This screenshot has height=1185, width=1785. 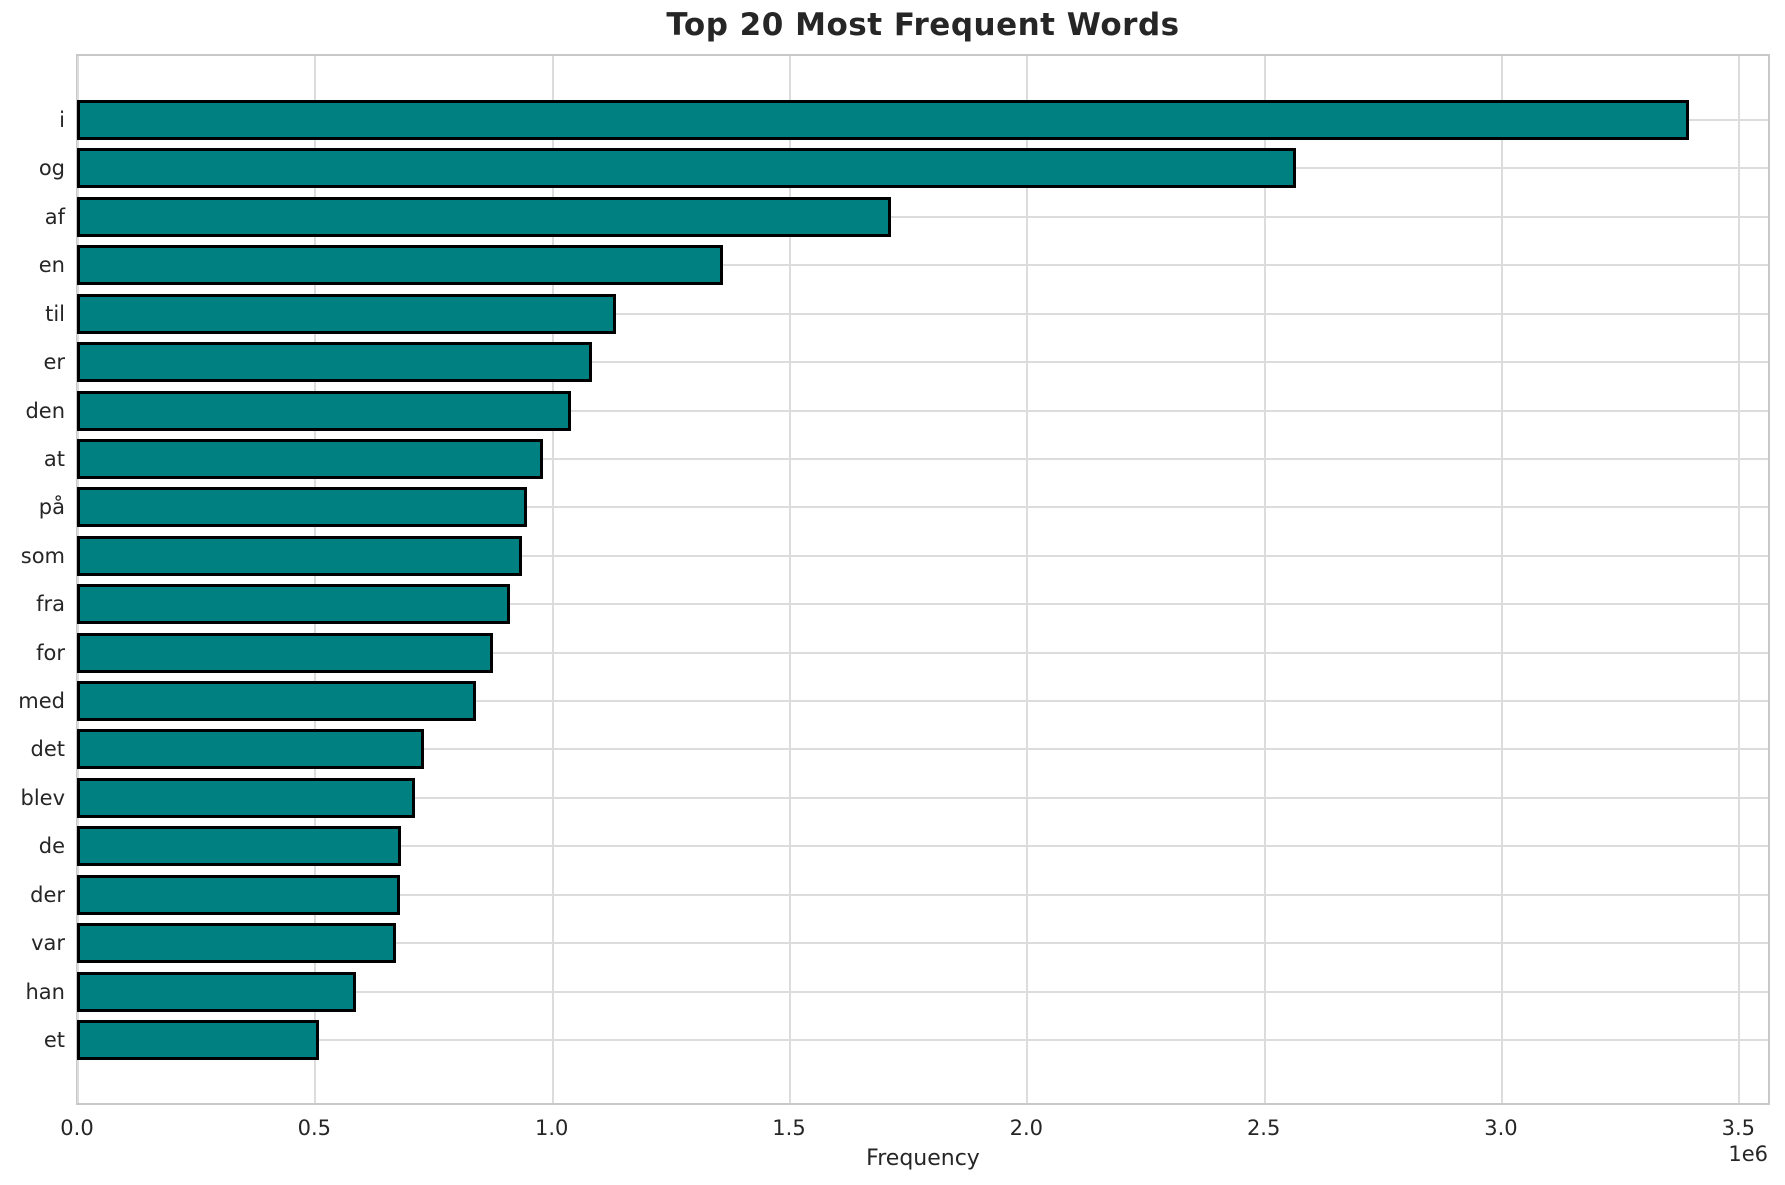 I want to click on bar-et, so click(x=198, y=1039).